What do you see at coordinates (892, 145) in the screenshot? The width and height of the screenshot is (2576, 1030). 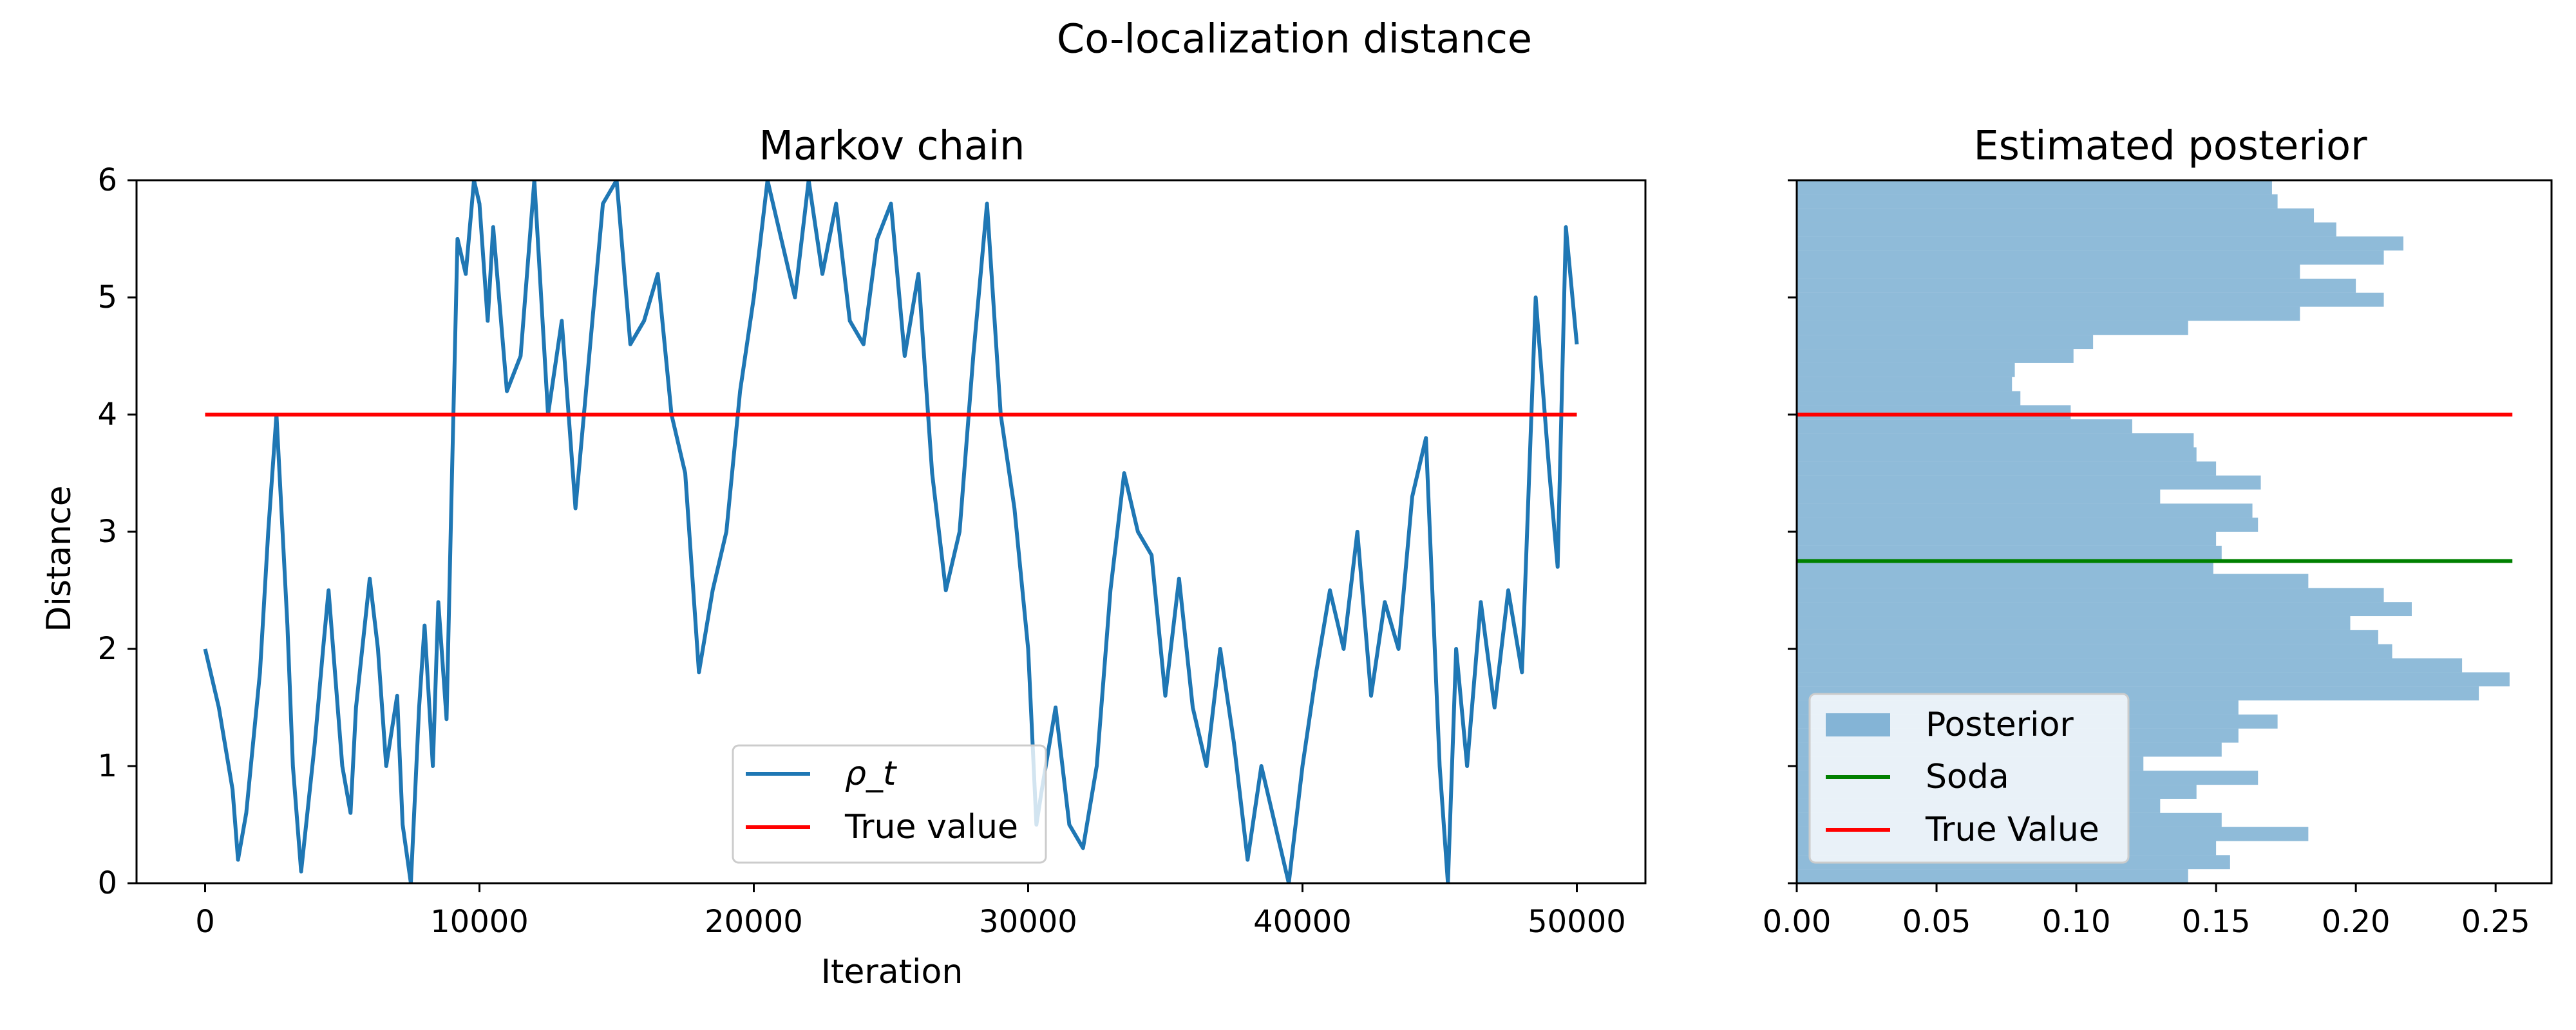 I see `markov-chain-title: Markov chain` at bounding box center [892, 145].